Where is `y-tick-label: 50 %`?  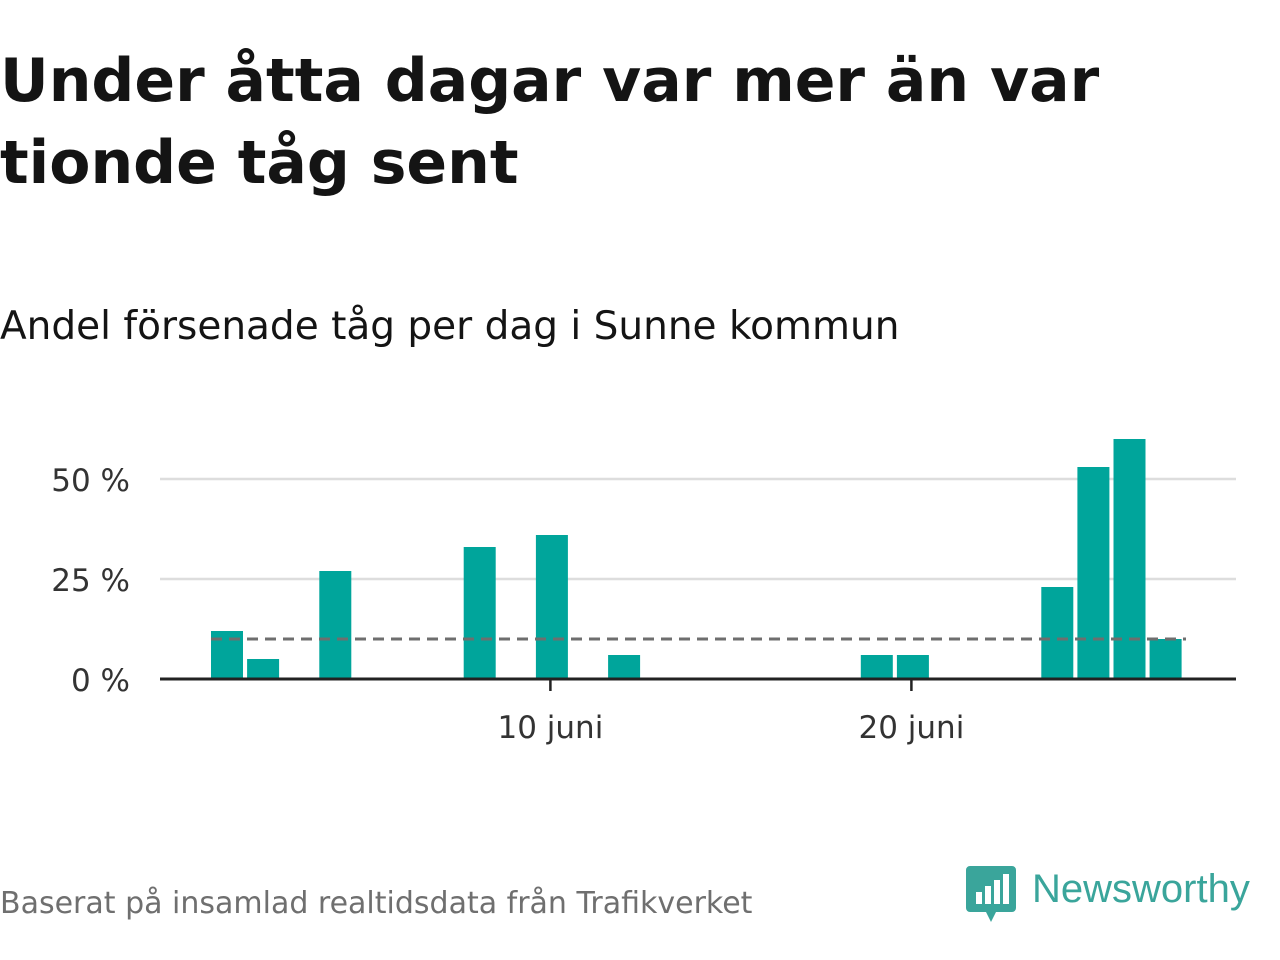
y-tick-label: 50 % is located at coordinates (90, 481).